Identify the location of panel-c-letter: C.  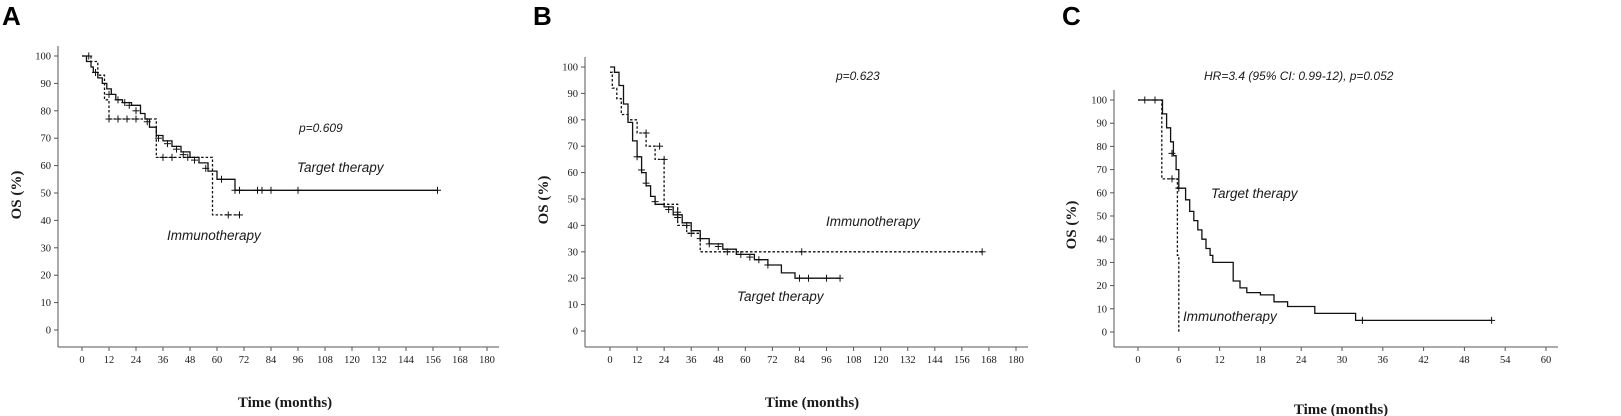
(1071, 16).